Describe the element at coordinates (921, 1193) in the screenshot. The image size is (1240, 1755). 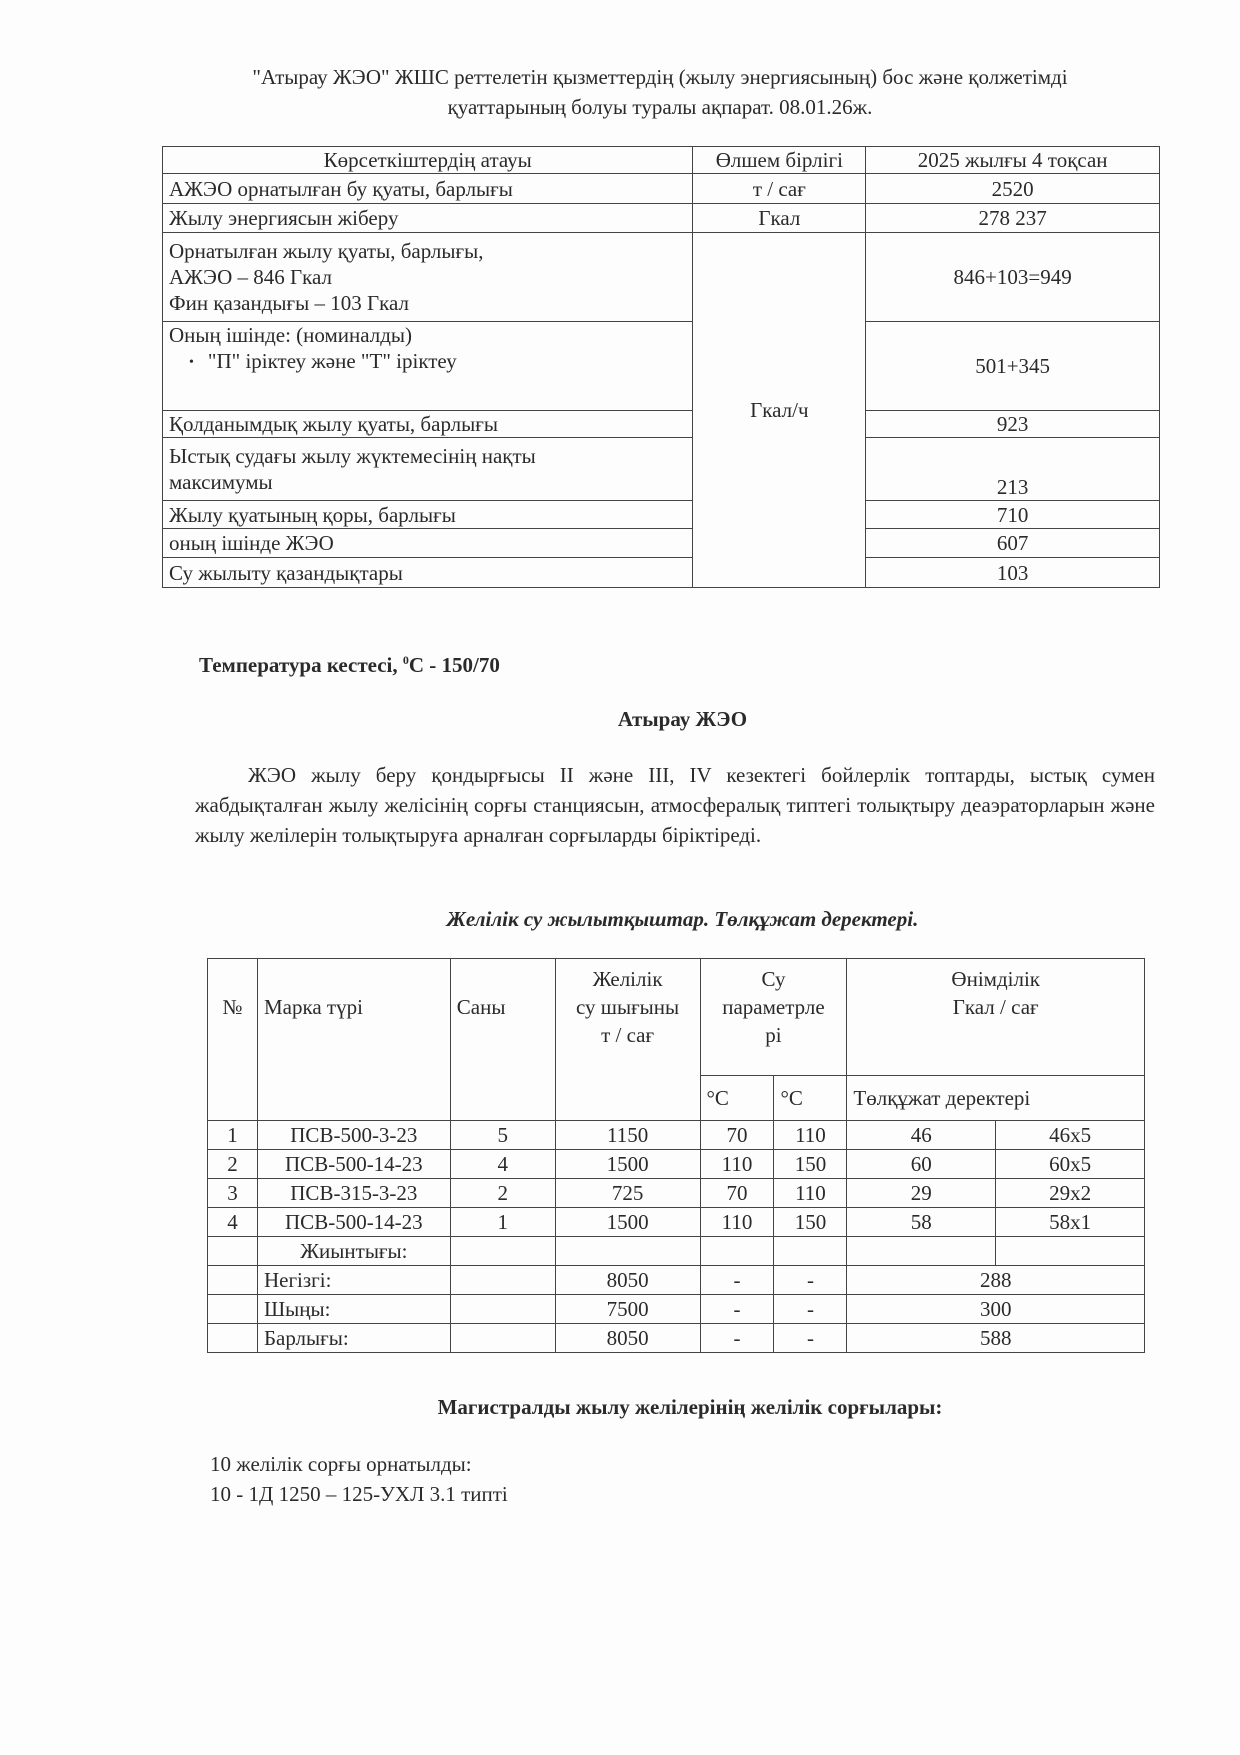
I see `cell-perf: 29` at that location.